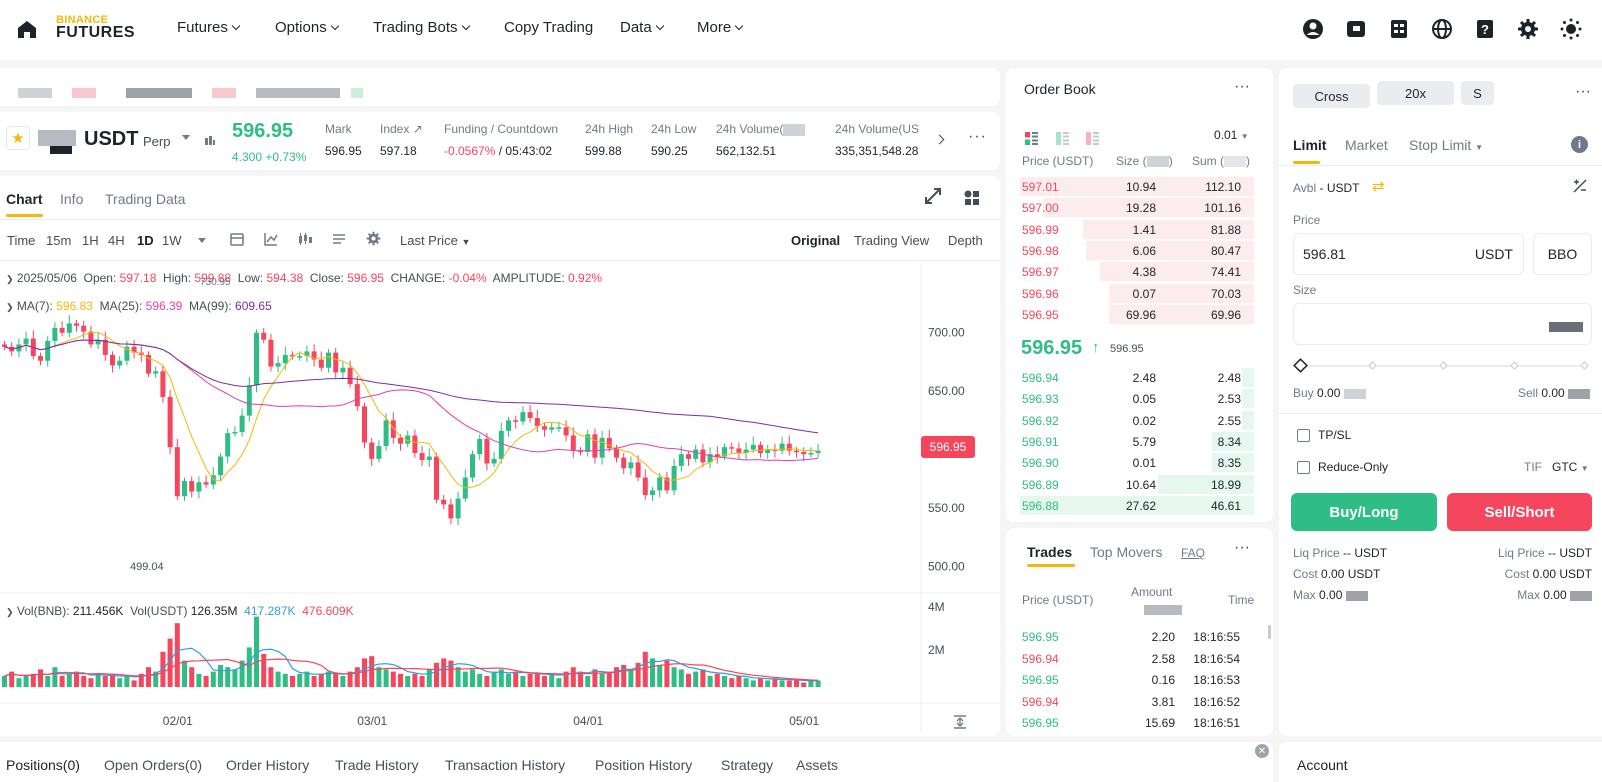 The width and height of the screenshot is (1602, 782). I want to click on chart-settings-icon, so click(373, 238).